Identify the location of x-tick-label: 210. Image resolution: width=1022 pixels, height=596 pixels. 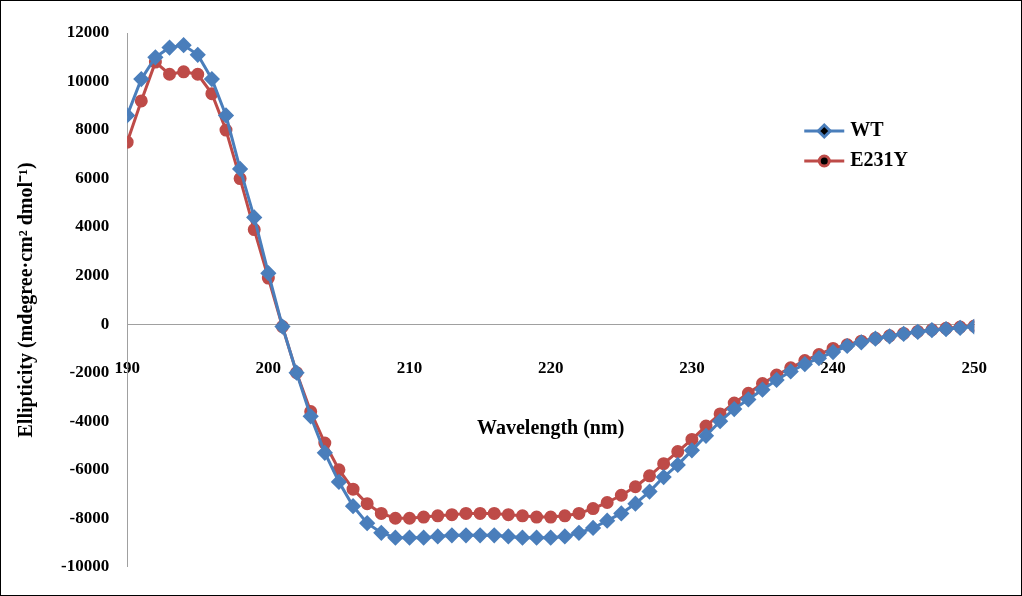
(409, 367).